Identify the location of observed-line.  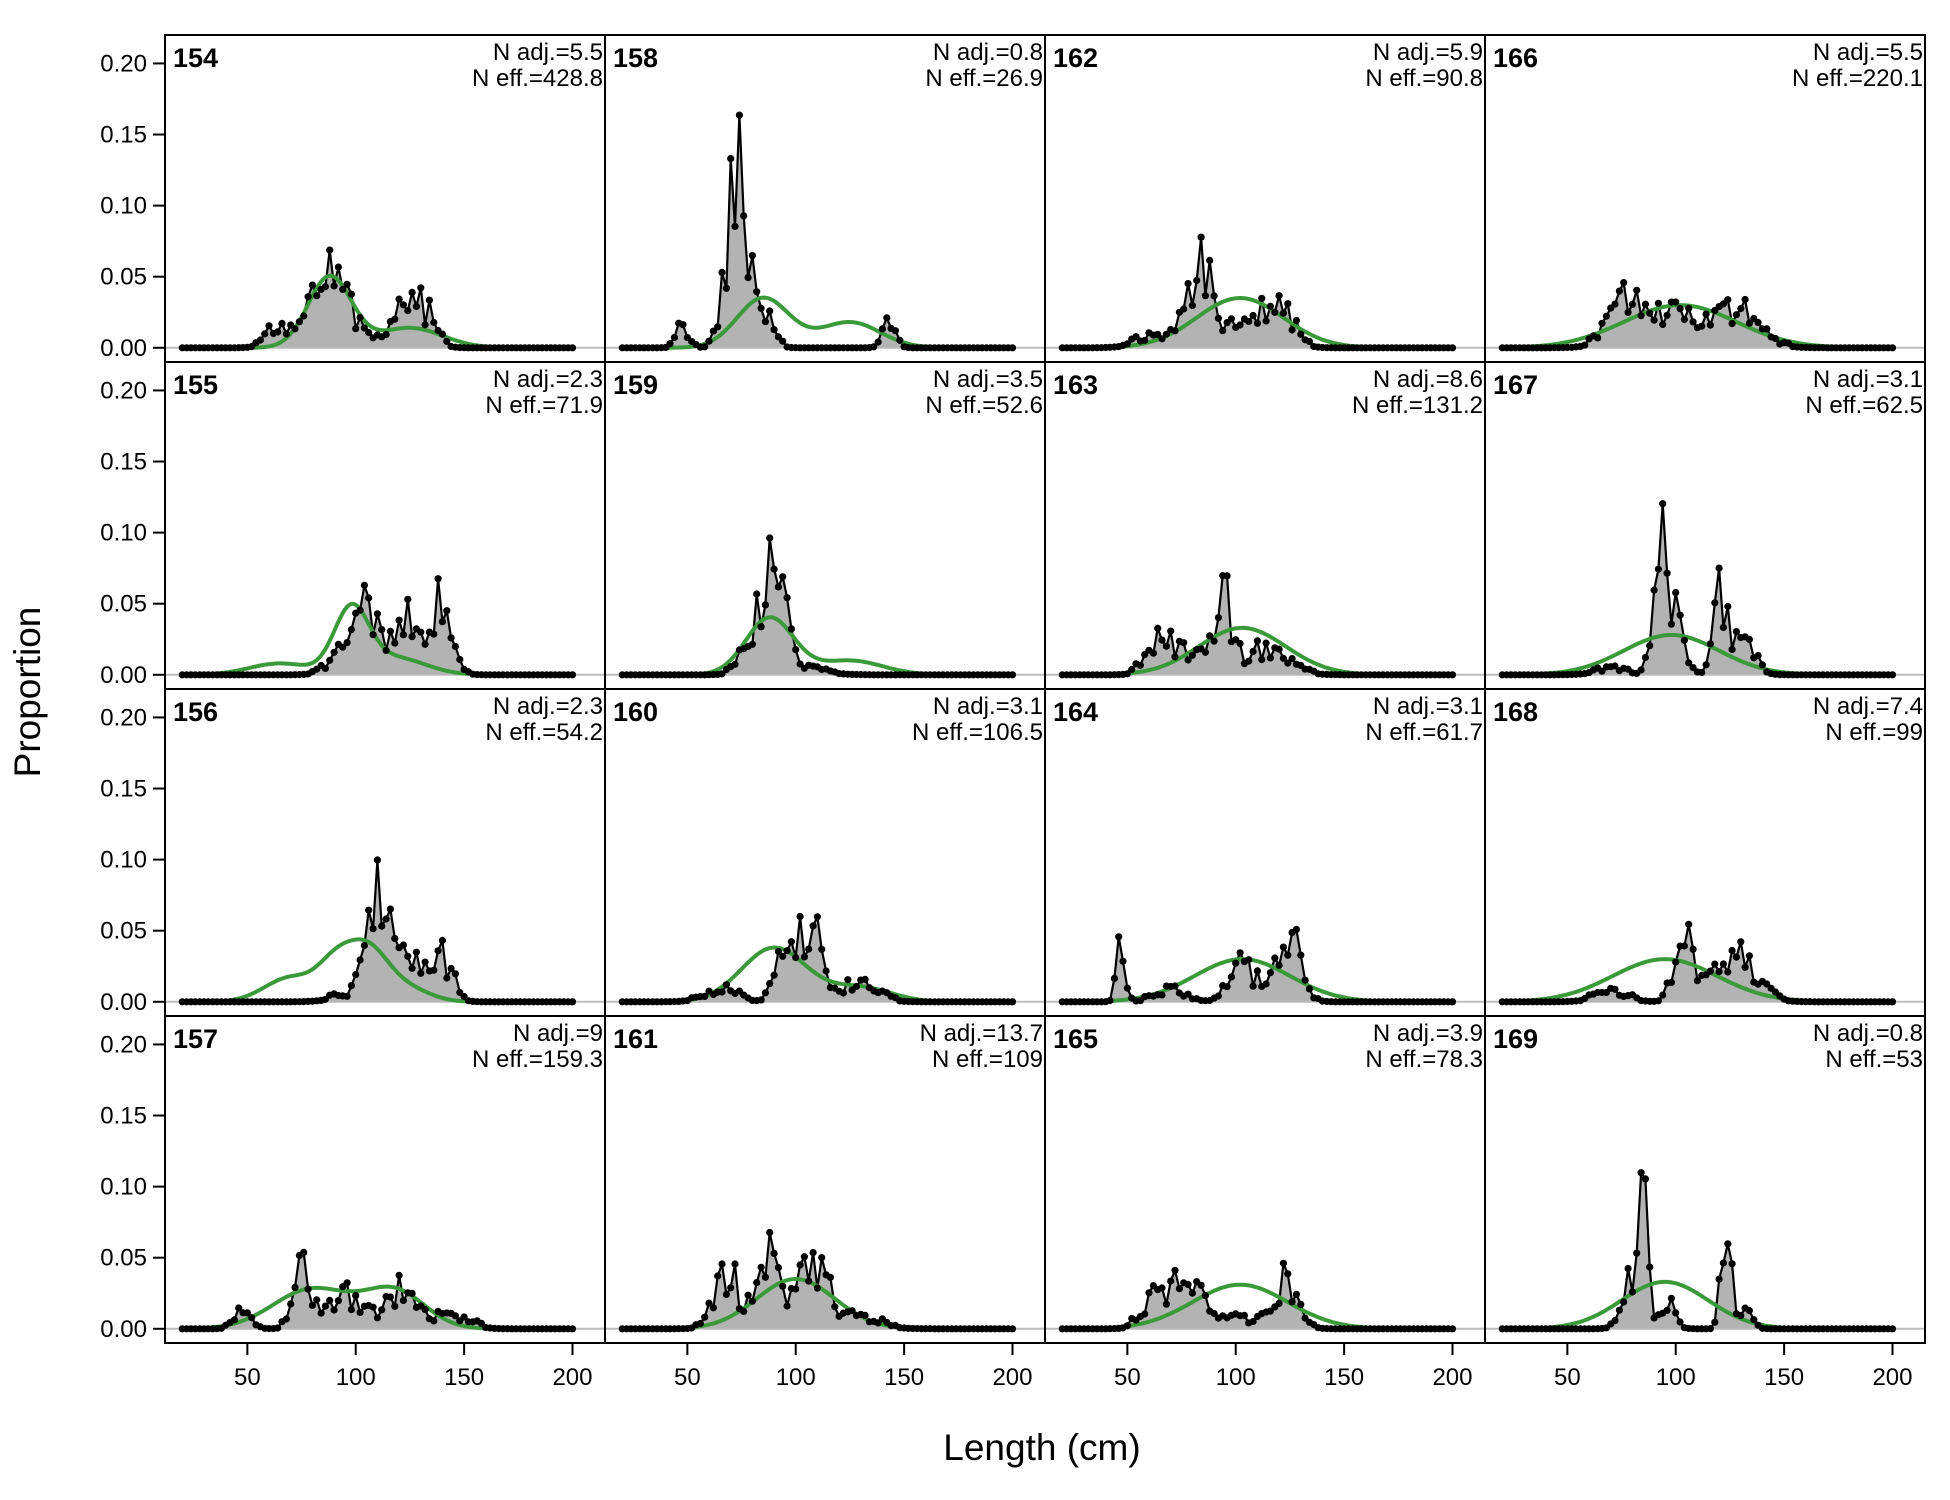
(817, 606).